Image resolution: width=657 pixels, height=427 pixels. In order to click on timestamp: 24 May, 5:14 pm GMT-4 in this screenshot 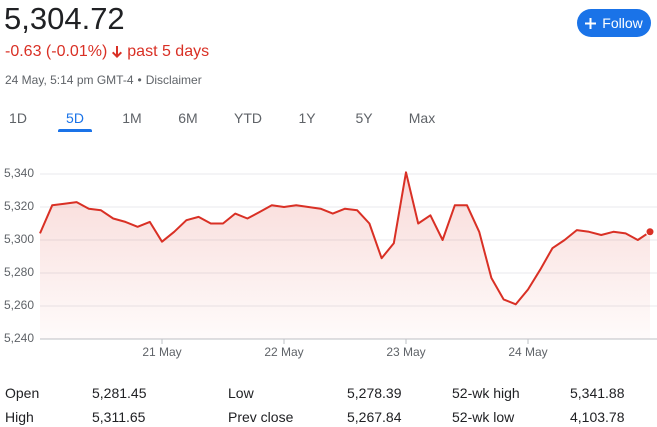, I will do `click(69, 80)`.